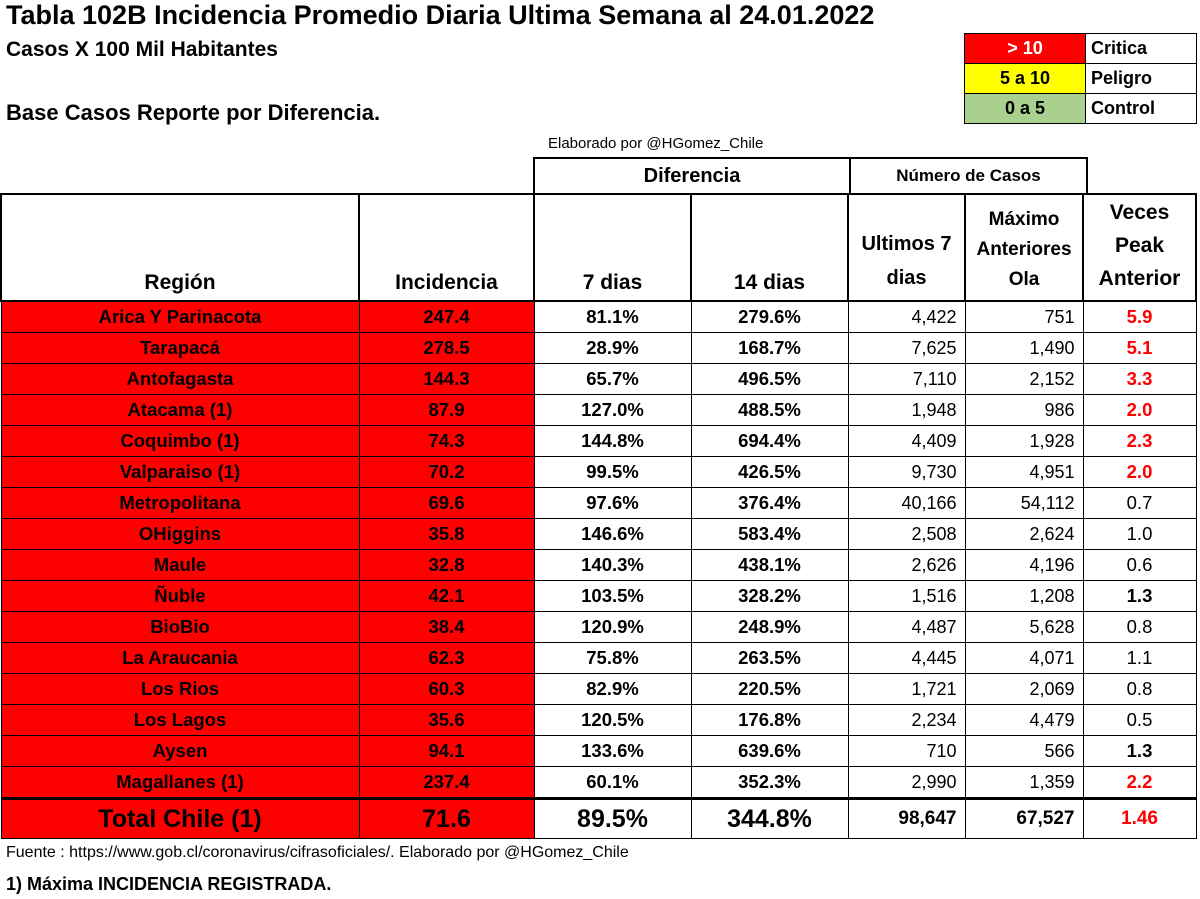 This screenshot has height=899, width=1200. What do you see at coordinates (1139, 247) in the screenshot?
I see `column-header-veces-peak-anterior: Veces Peak Anterior` at bounding box center [1139, 247].